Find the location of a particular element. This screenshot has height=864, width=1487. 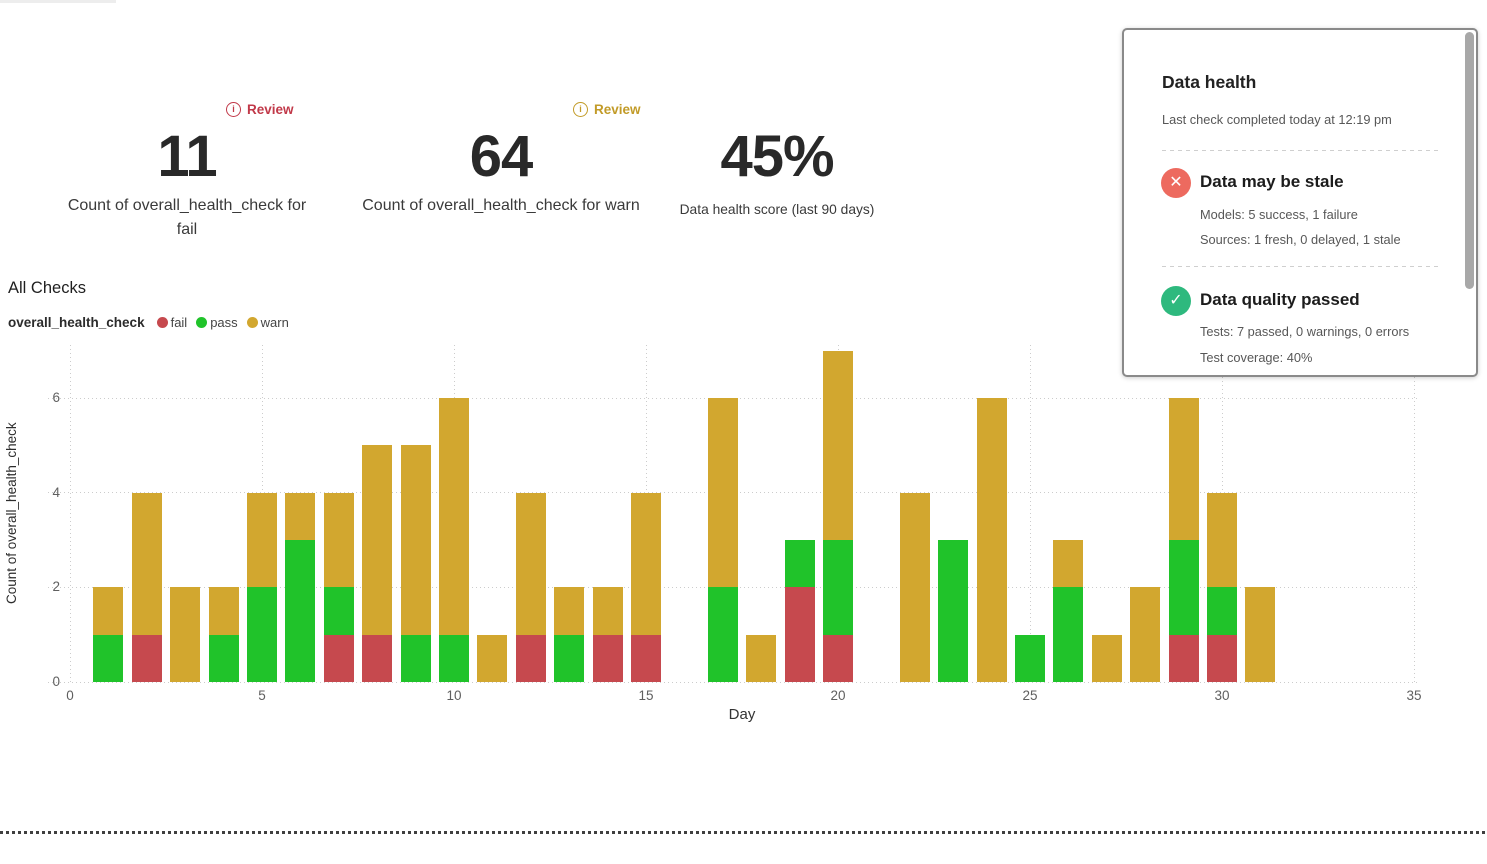

panel-title: Data health is located at coordinates (1209, 82).